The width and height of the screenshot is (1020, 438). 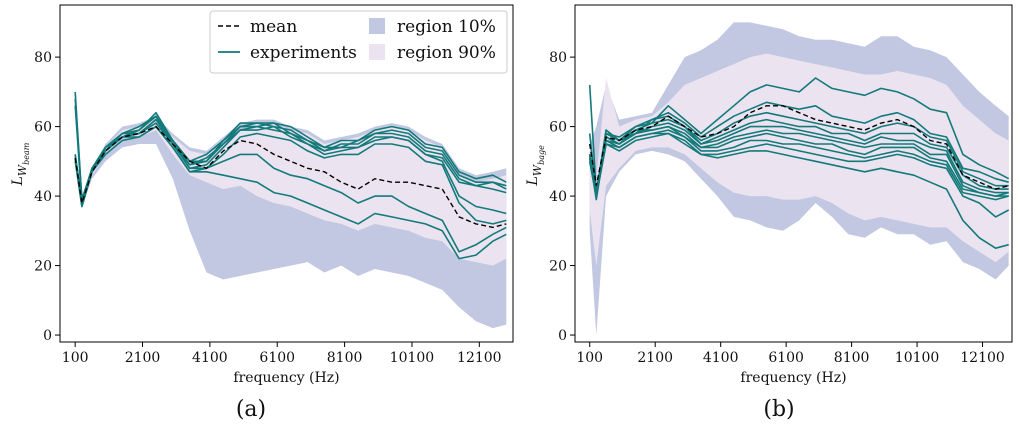 I want to click on legend-label: region 10%, so click(x=446, y=27).